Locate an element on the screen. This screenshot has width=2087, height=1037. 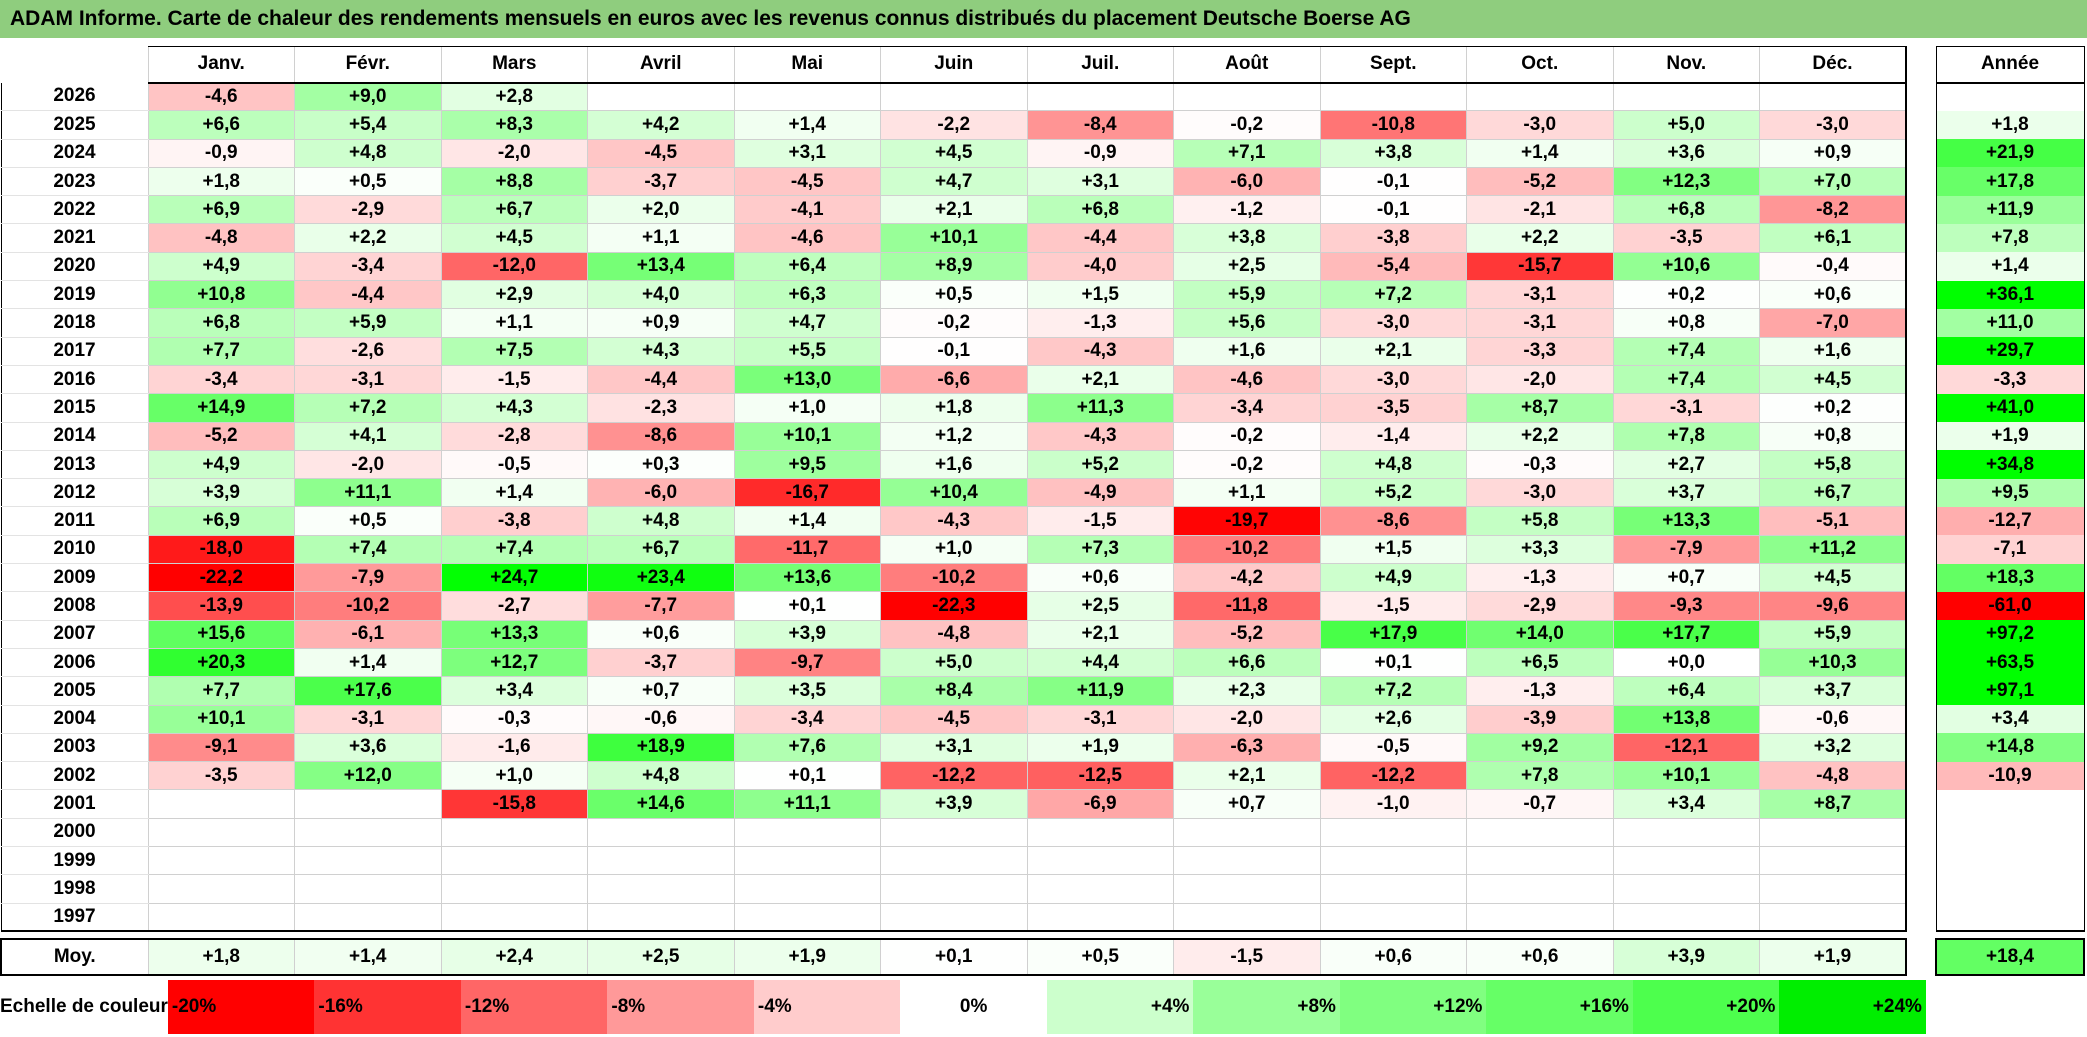
heatmap-cell: +7,0 is located at coordinates (1833, 181).